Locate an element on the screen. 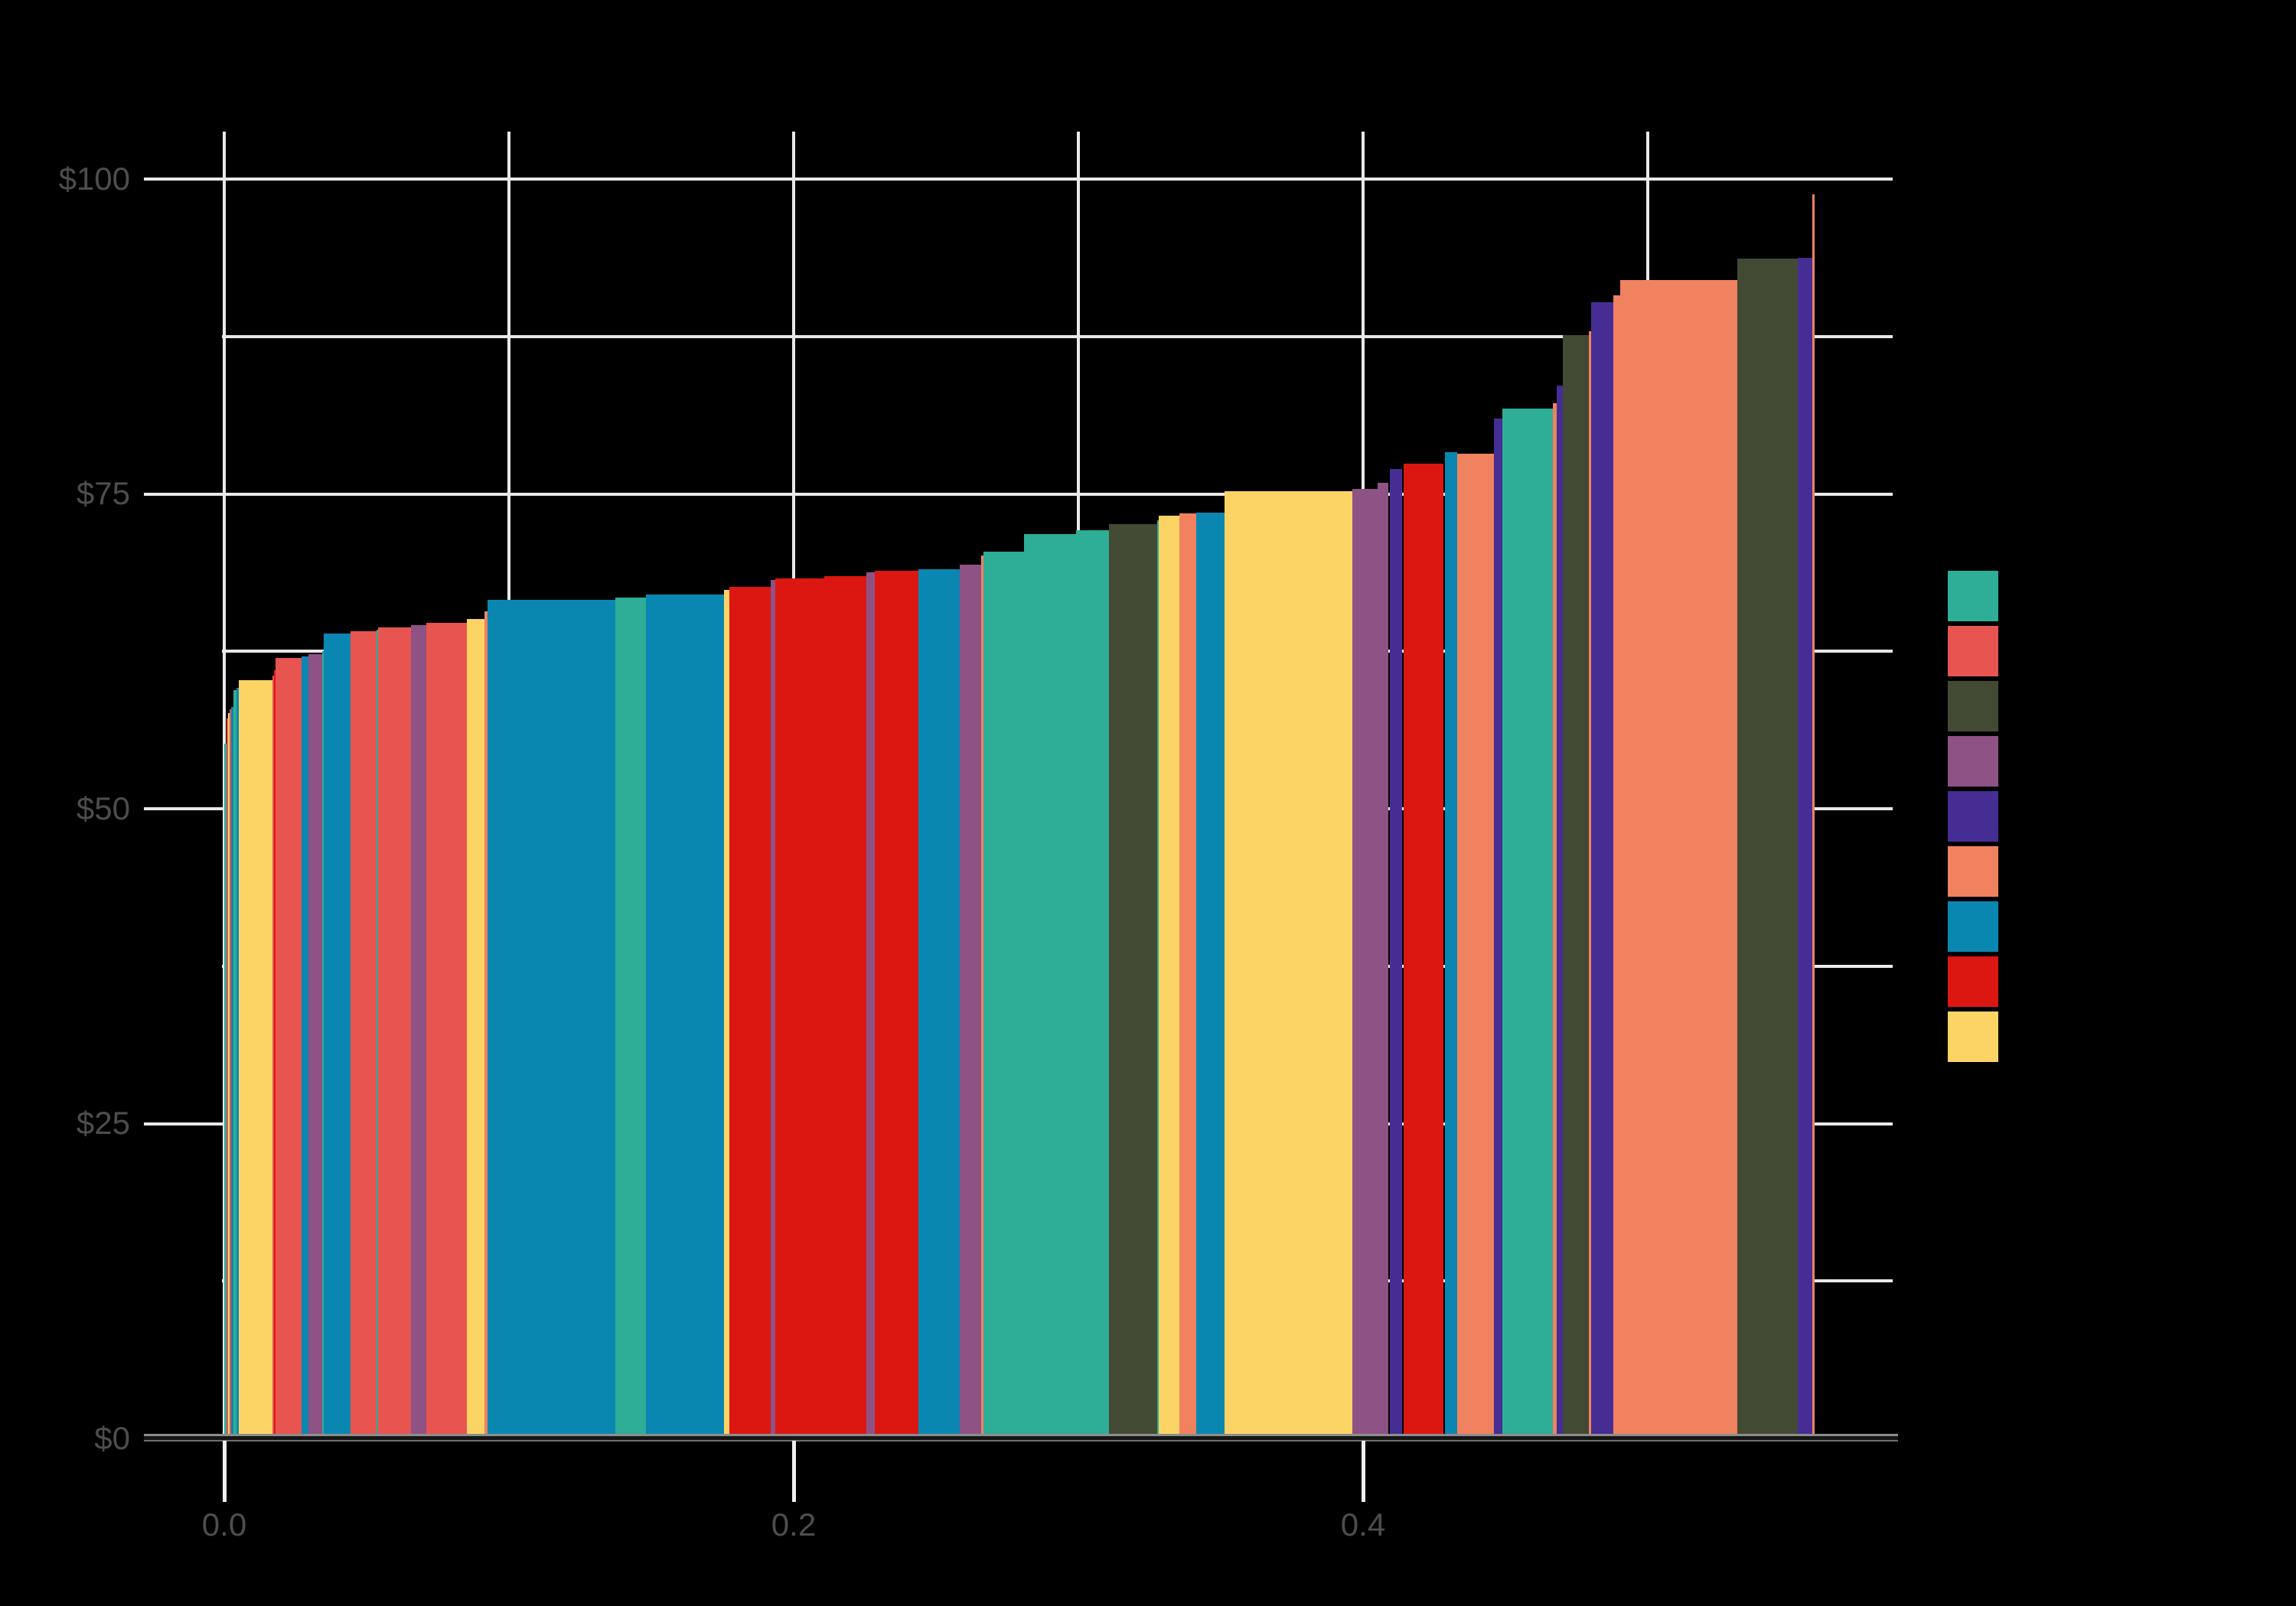 This screenshot has width=2296, height=1606. bar-13-teal is located at coordinates (322, 1044).